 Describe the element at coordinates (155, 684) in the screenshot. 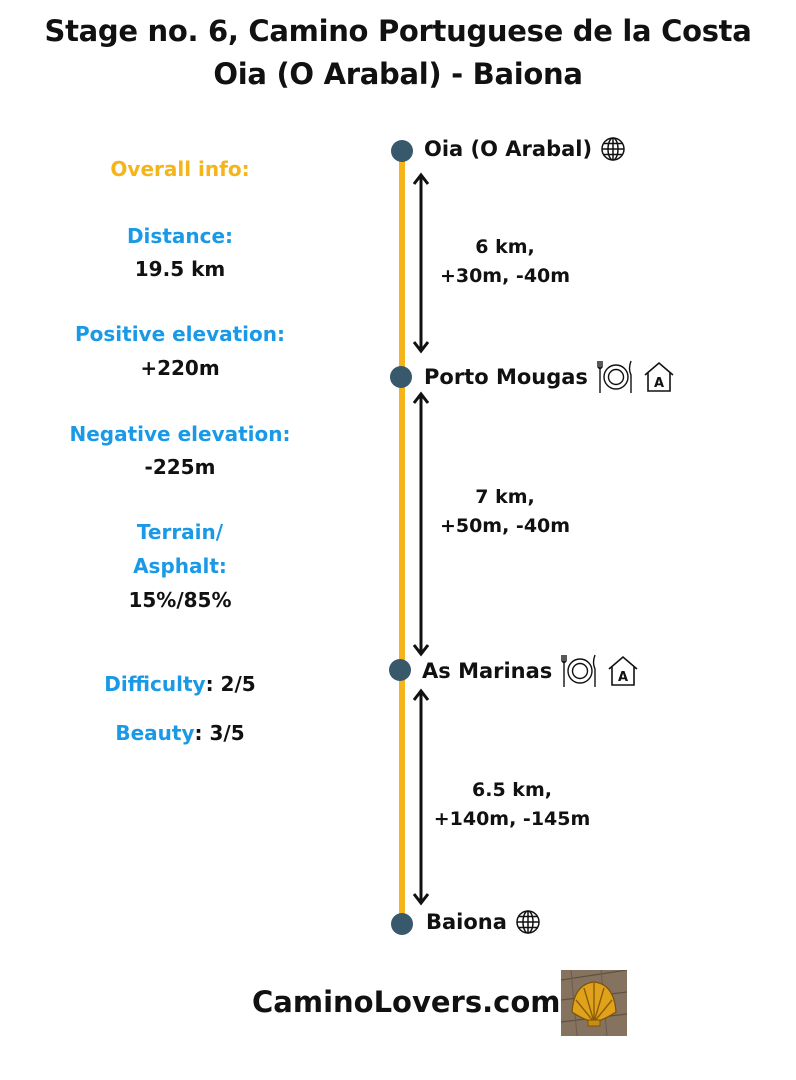

I see `difficulty-label: Difficulty` at that location.